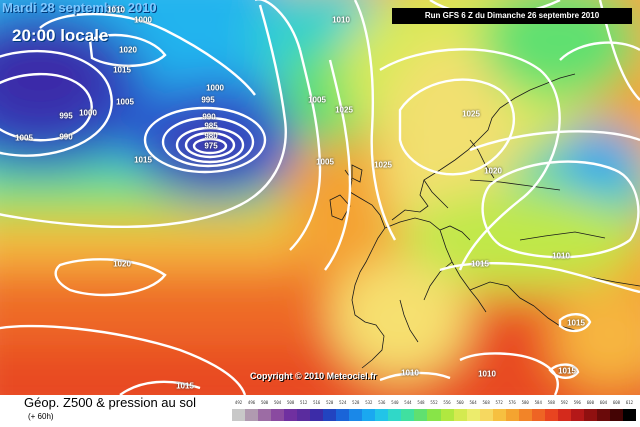 This screenshot has width=640, height=427. What do you see at coordinates (208, 100) in the screenshot?
I see `isobar-label: 995` at bounding box center [208, 100].